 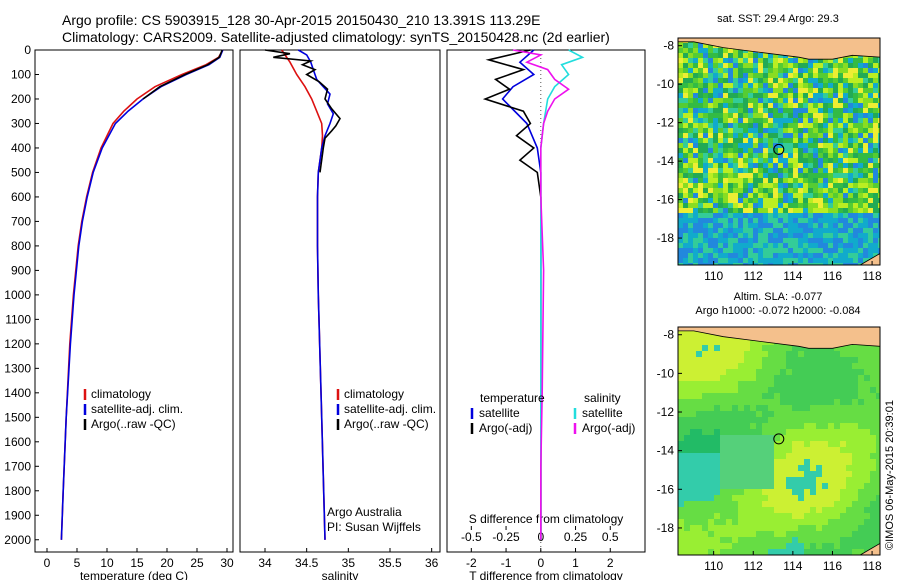 What do you see at coordinates (541, 294) in the screenshot?
I see `sdiff-argo-line` at bounding box center [541, 294].